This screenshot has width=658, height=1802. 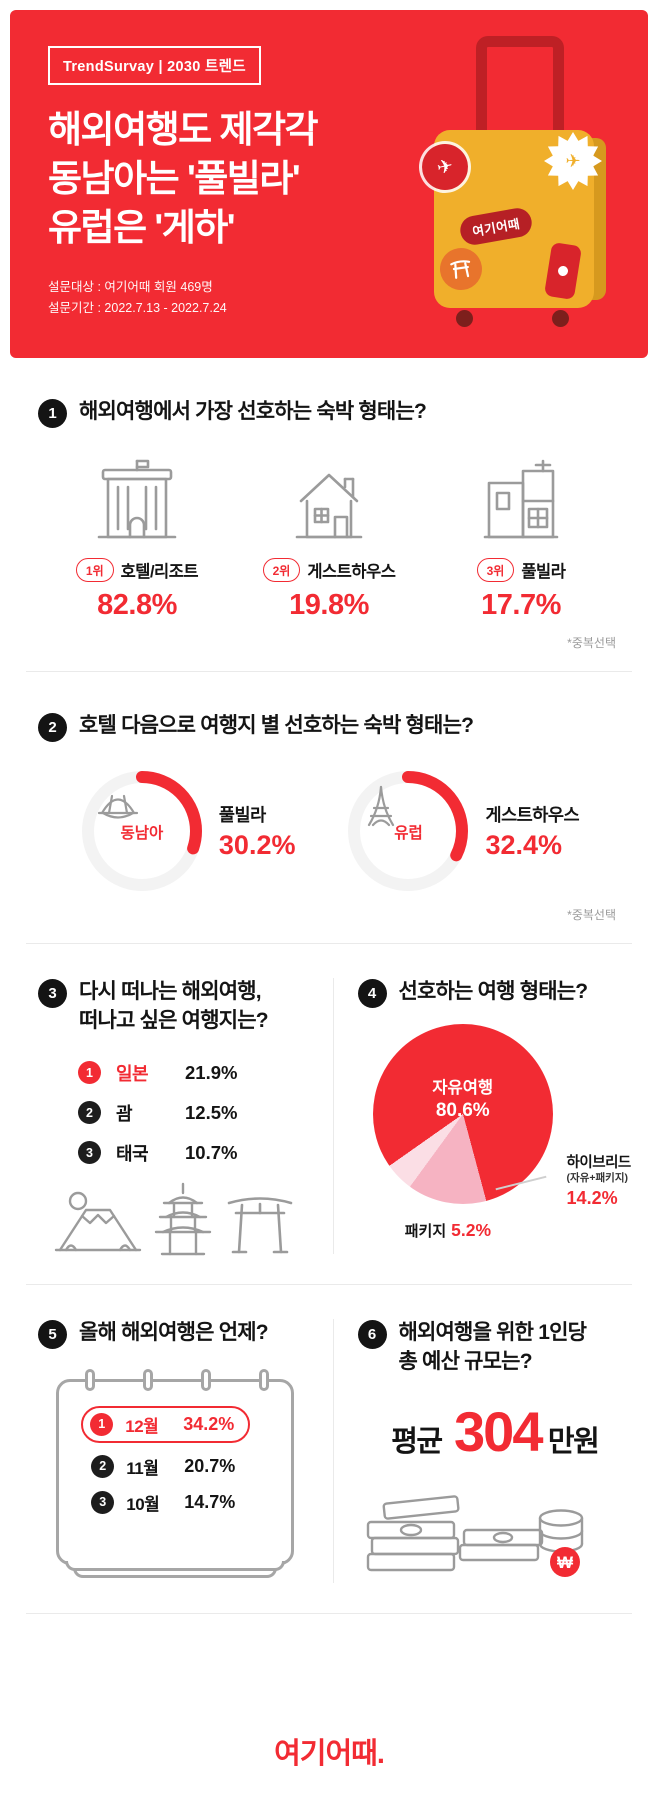 I want to click on top-month-highlight: 1 12월 34.2%, so click(x=165, y=1424).